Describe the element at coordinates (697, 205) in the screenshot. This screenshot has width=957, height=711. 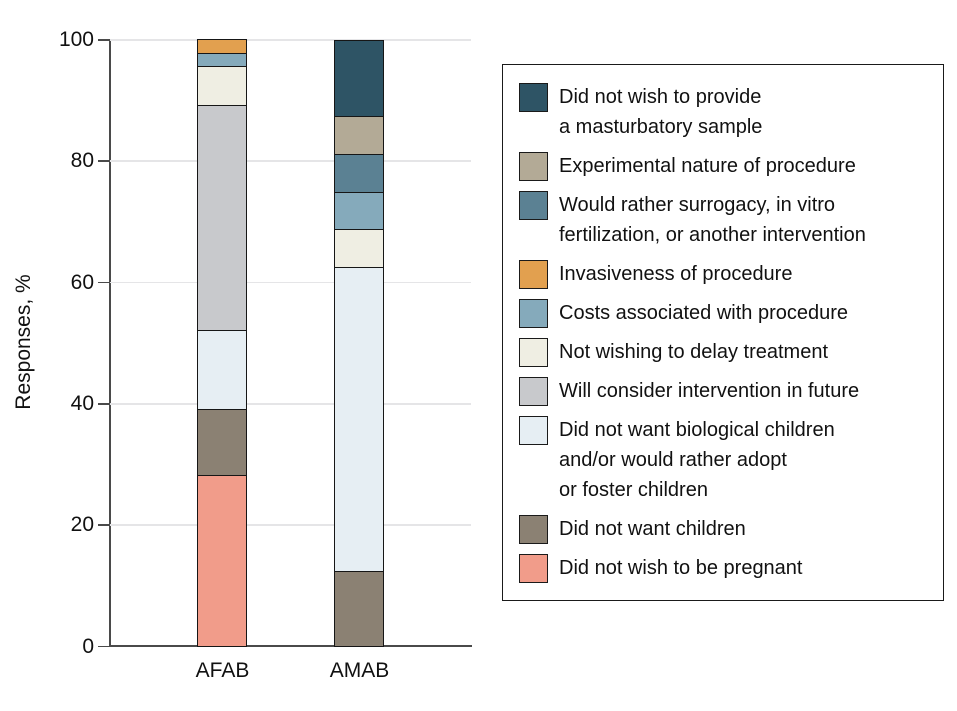
I see `legend-label-line: Would rather surrogacy, in vitro` at that location.